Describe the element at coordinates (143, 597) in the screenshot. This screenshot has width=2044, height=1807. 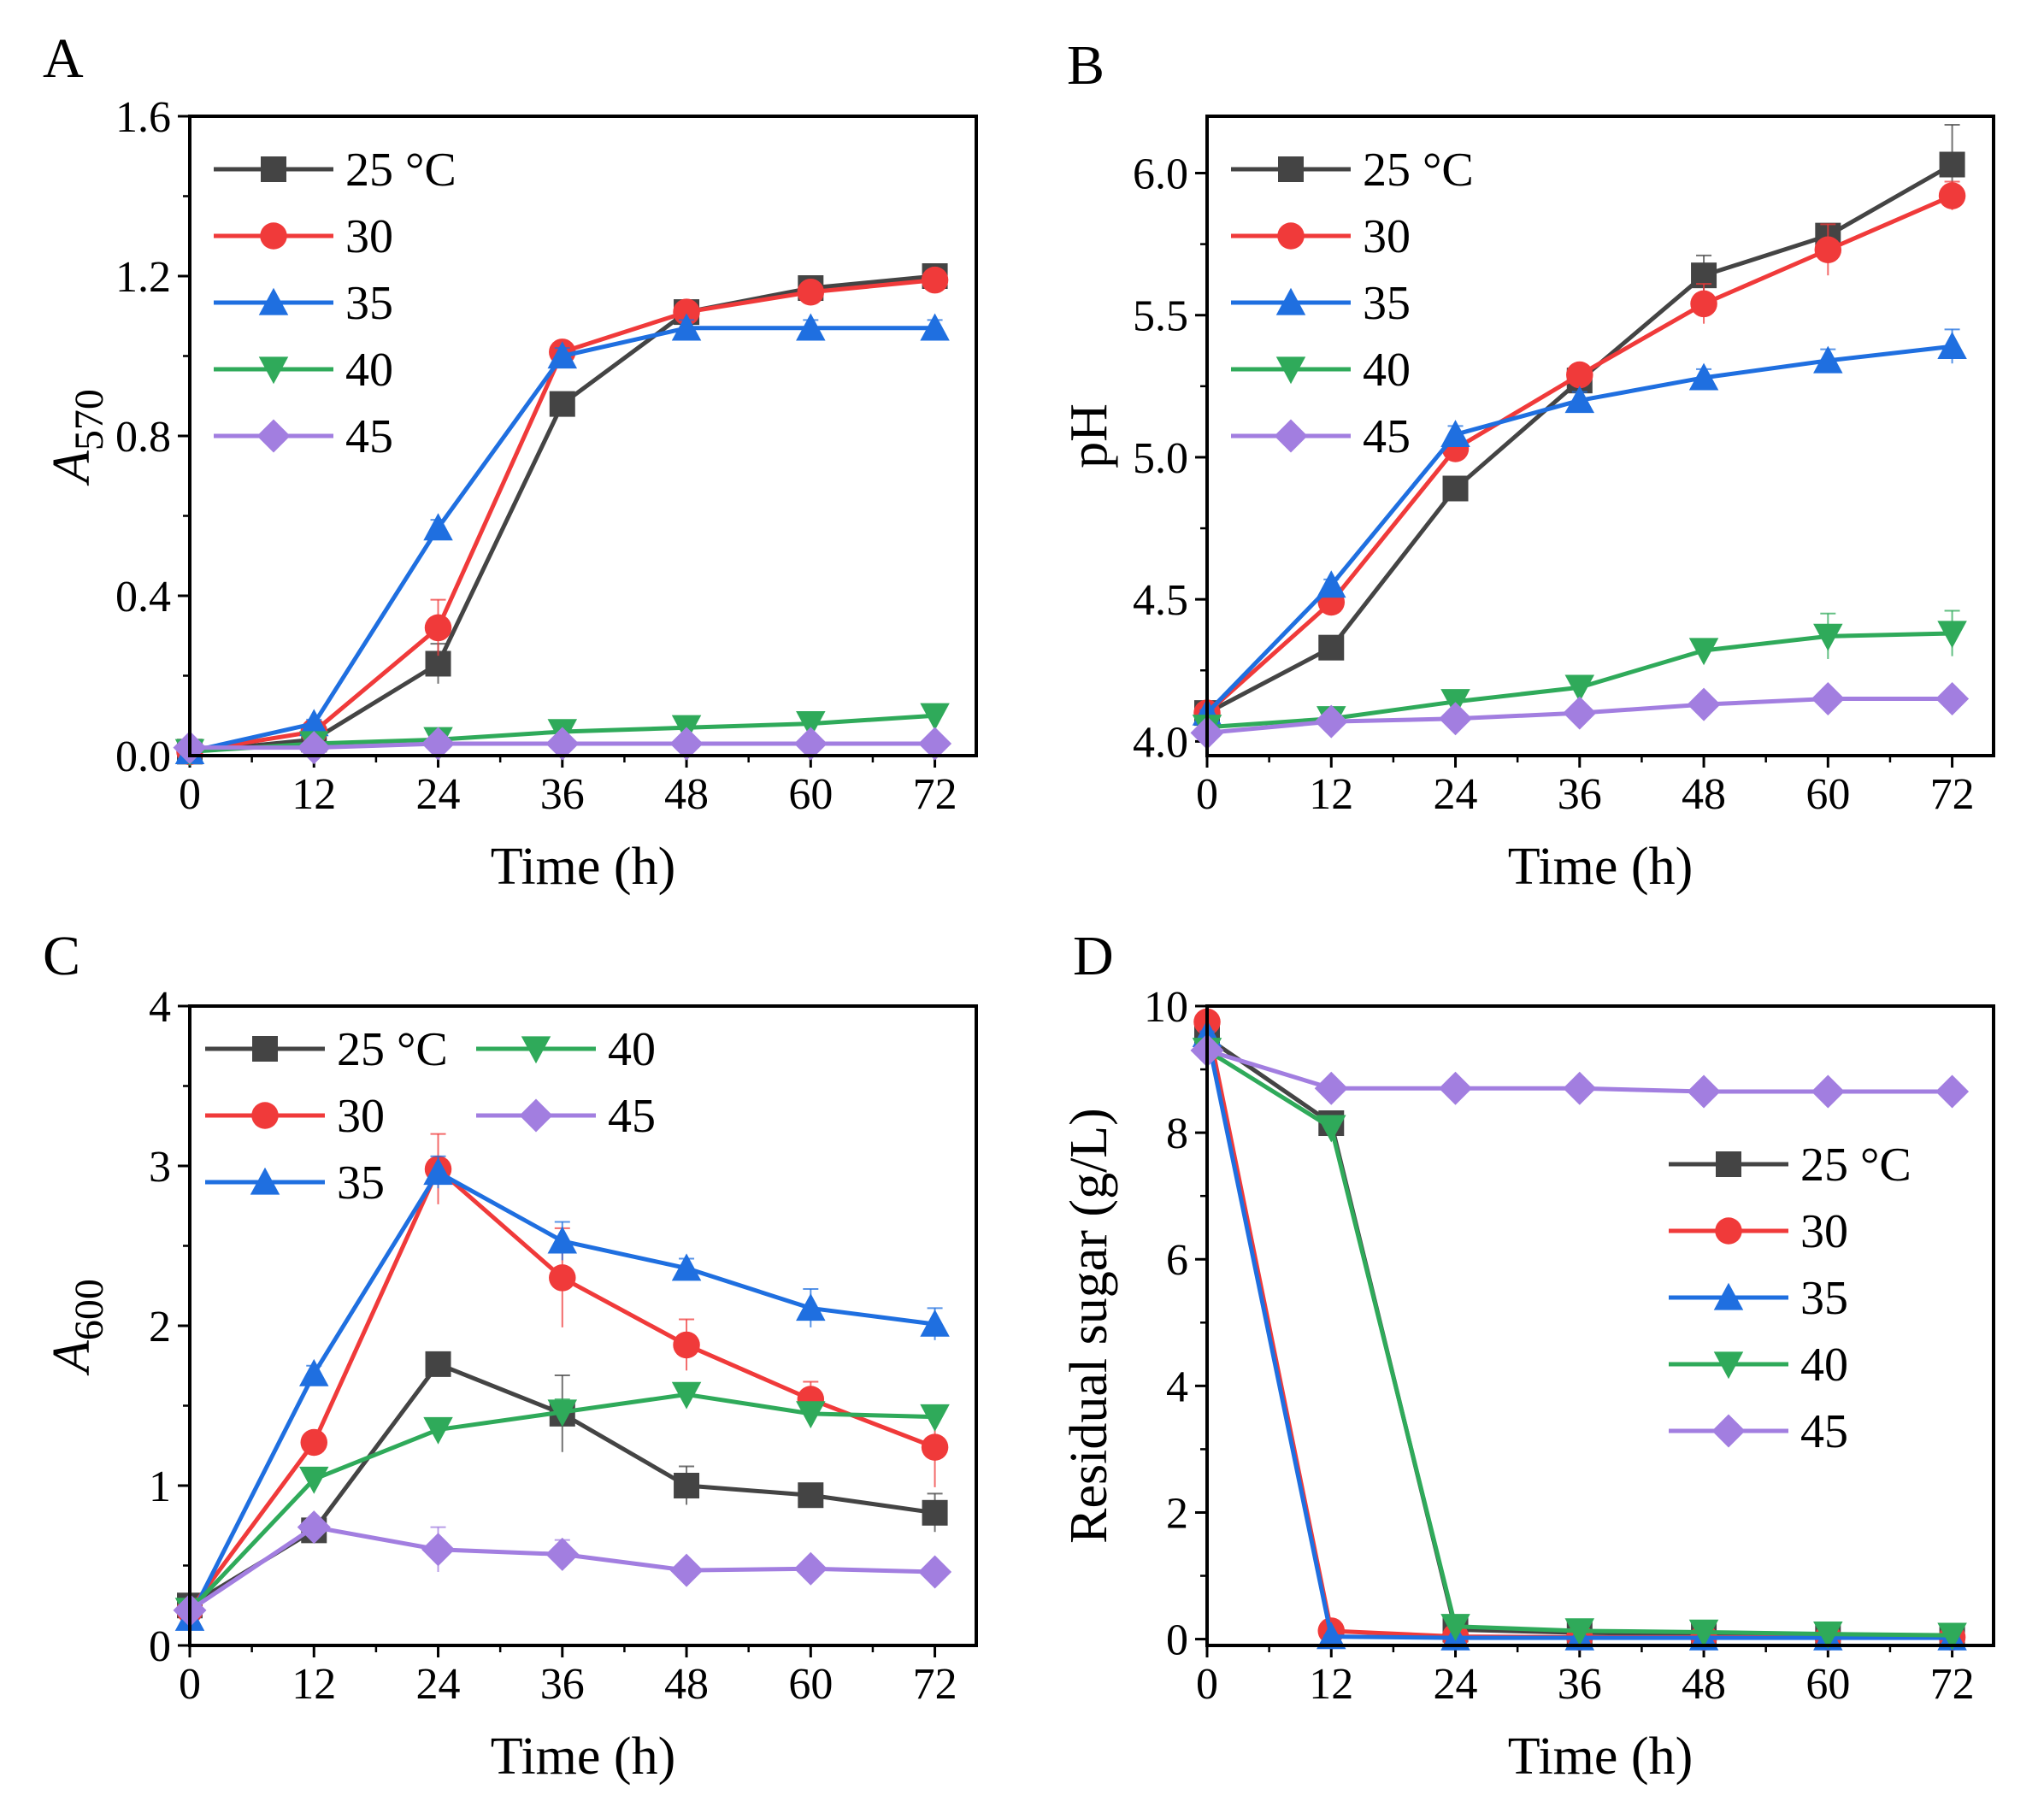
I see `y-tick-label: 0.4` at that location.